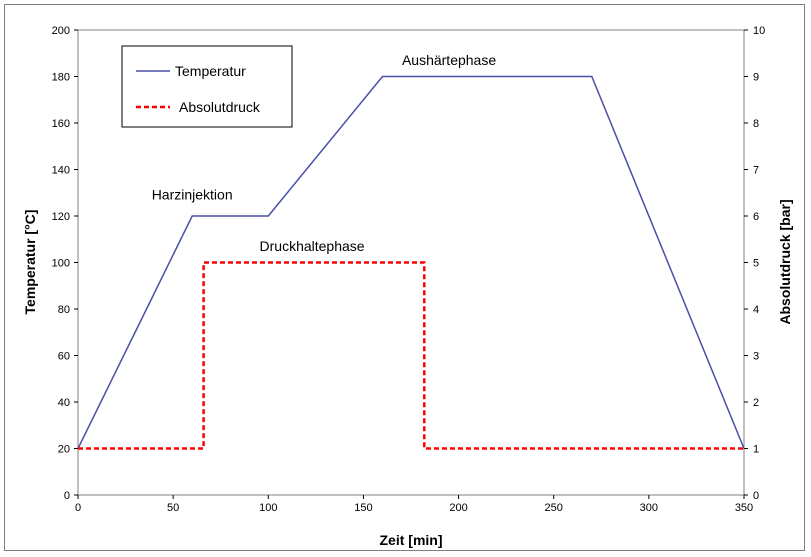 Image resolution: width=811 pixels, height=557 pixels. Describe the element at coordinates (756, 124) in the screenshot. I see `y-right-tick-label: 8` at that location.